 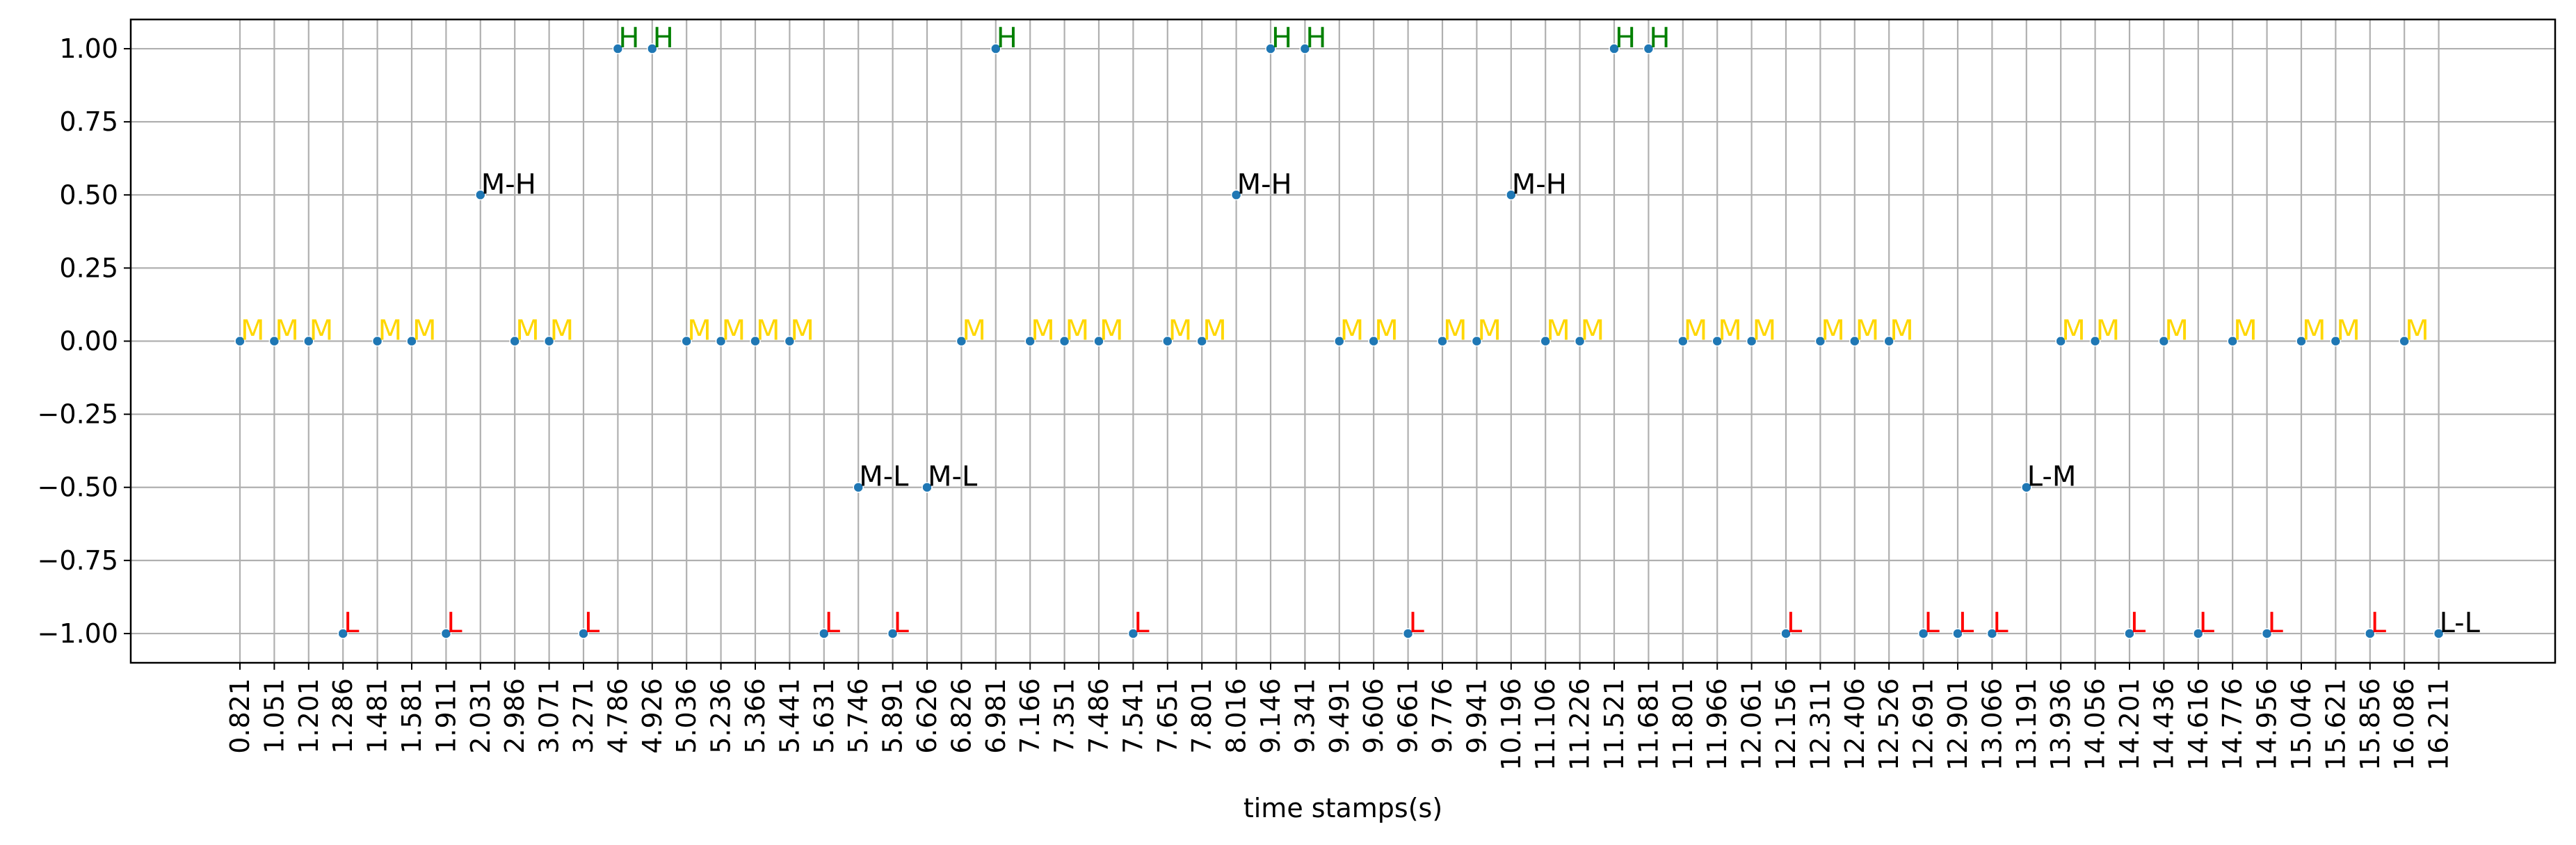 I want to click on x-tick-label: 16.211, so click(x=2439, y=725).